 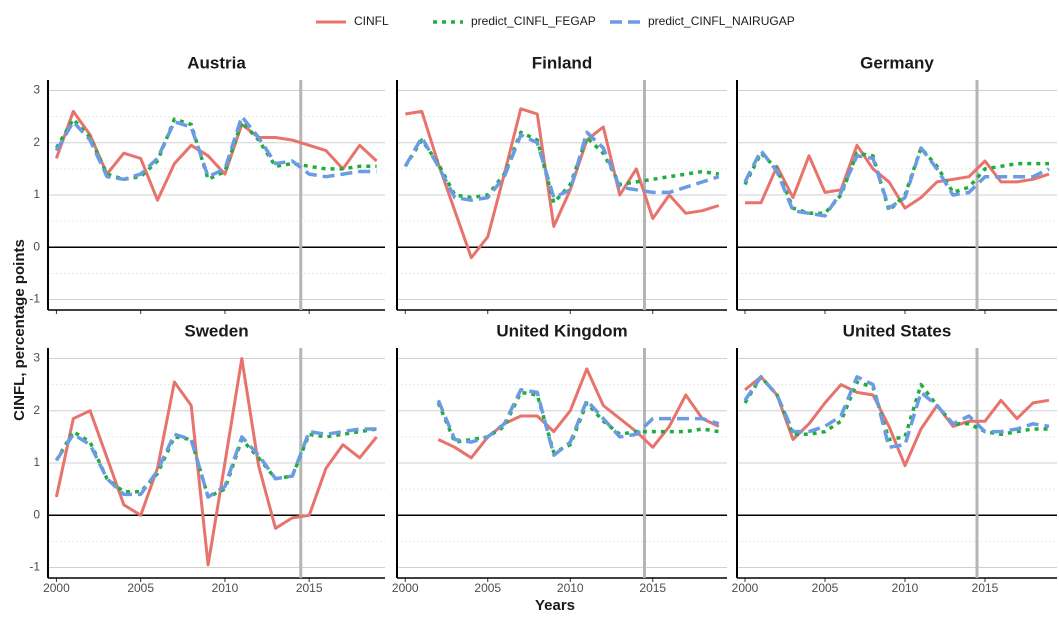 What do you see at coordinates (562, 62) in the screenshot?
I see `panel-title: Finland` at bounding box center [562, 62].